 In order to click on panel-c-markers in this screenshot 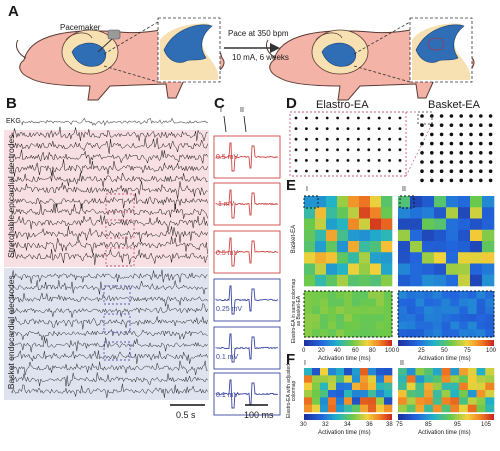, I will do `click(235, 124)`.